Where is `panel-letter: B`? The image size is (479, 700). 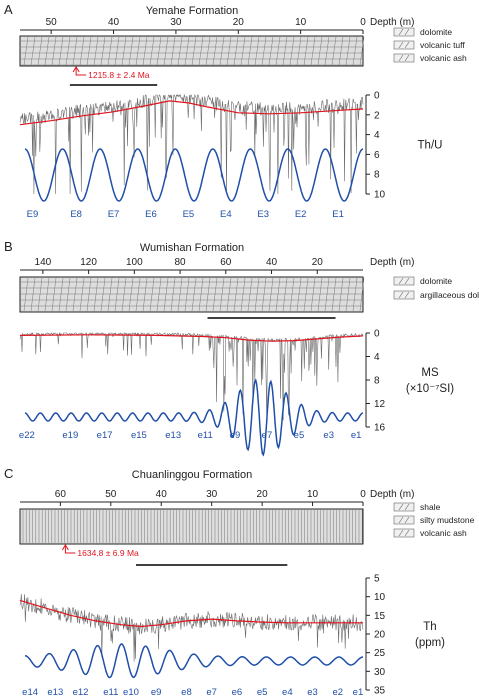
panel-letter: B is located at coordinates (8, 246).